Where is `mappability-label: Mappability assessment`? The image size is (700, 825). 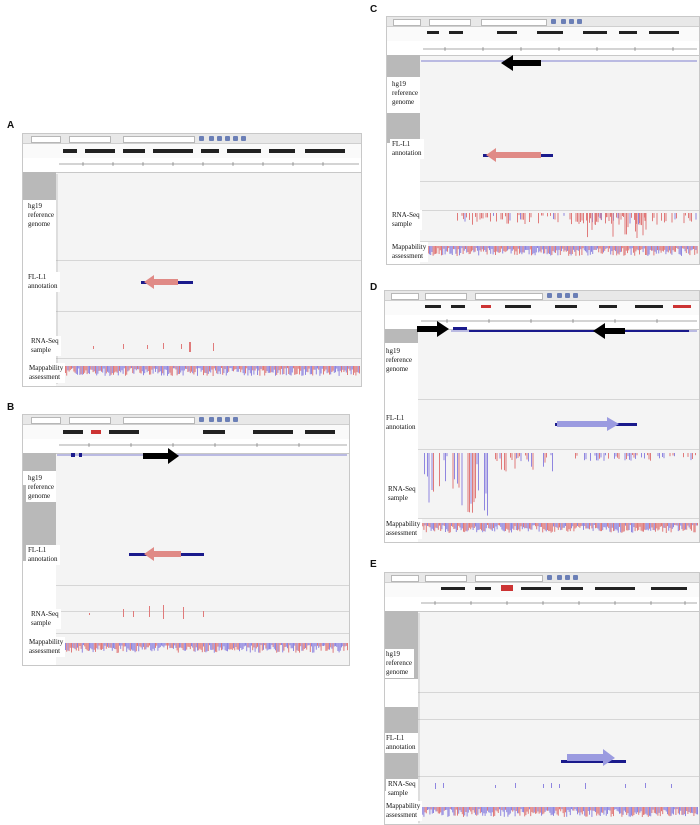
mappability-label: Mappability assessment is located at coordinates (409, 252).